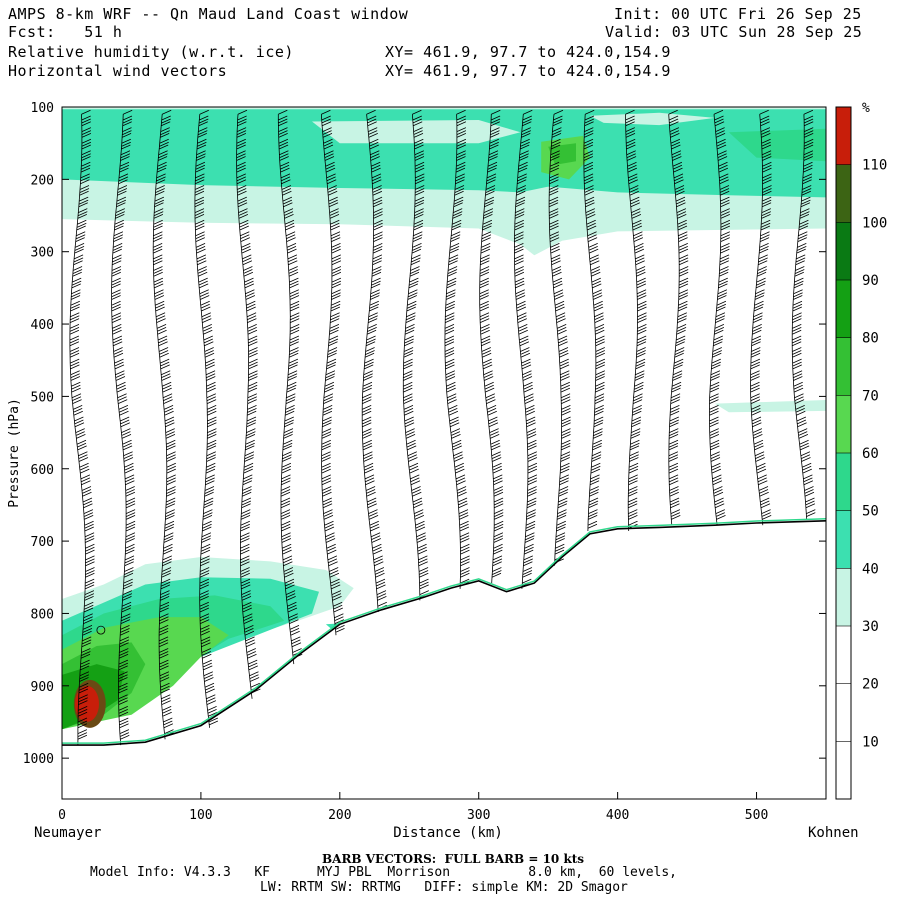  I want to click on colorbar-label: 90, so click(870, 281).